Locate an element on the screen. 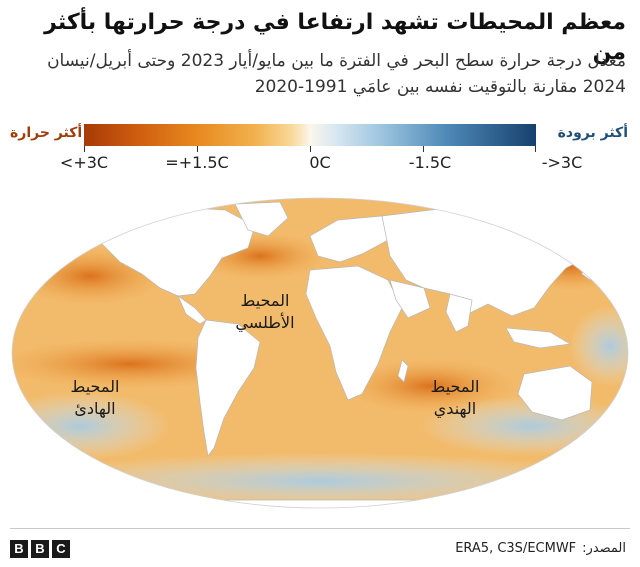 The width and height of the screenshot is (640, 567). bbc-logo-letter: C is located at coordinates (61, 549).